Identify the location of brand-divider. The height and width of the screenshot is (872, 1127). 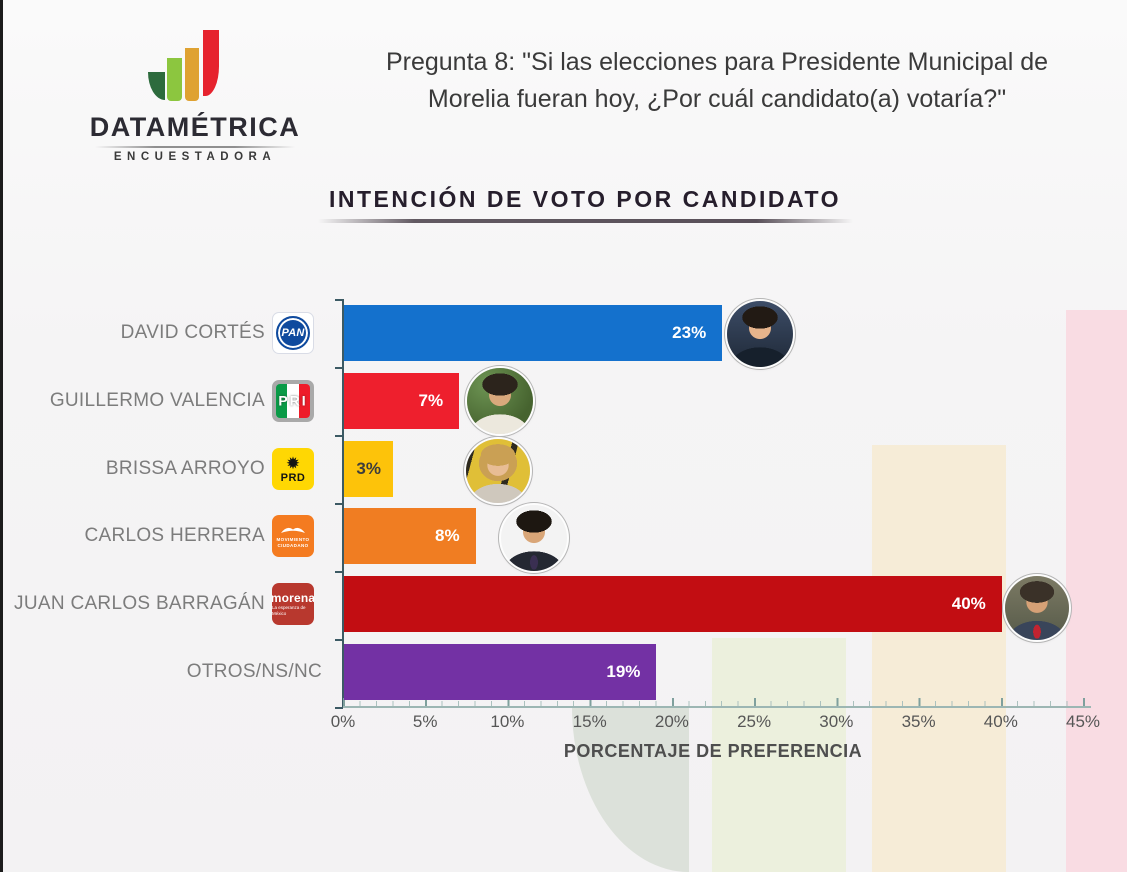
(195, 147).